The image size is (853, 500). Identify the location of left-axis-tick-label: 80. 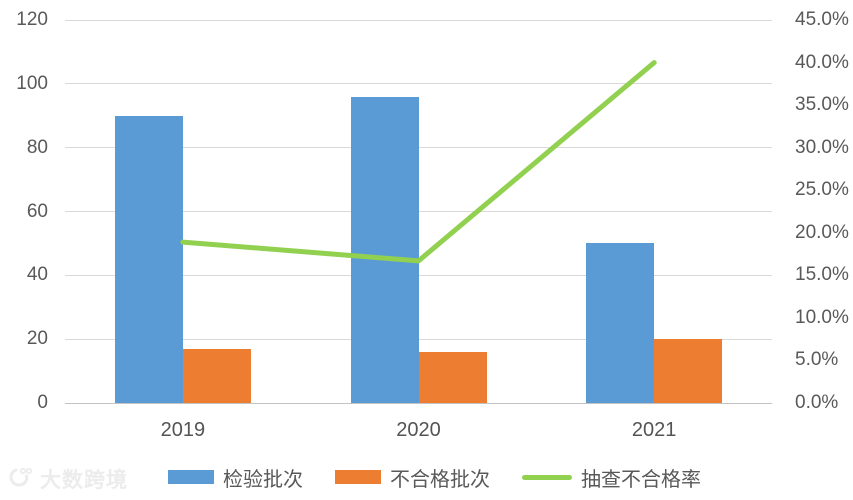
(37, 147).